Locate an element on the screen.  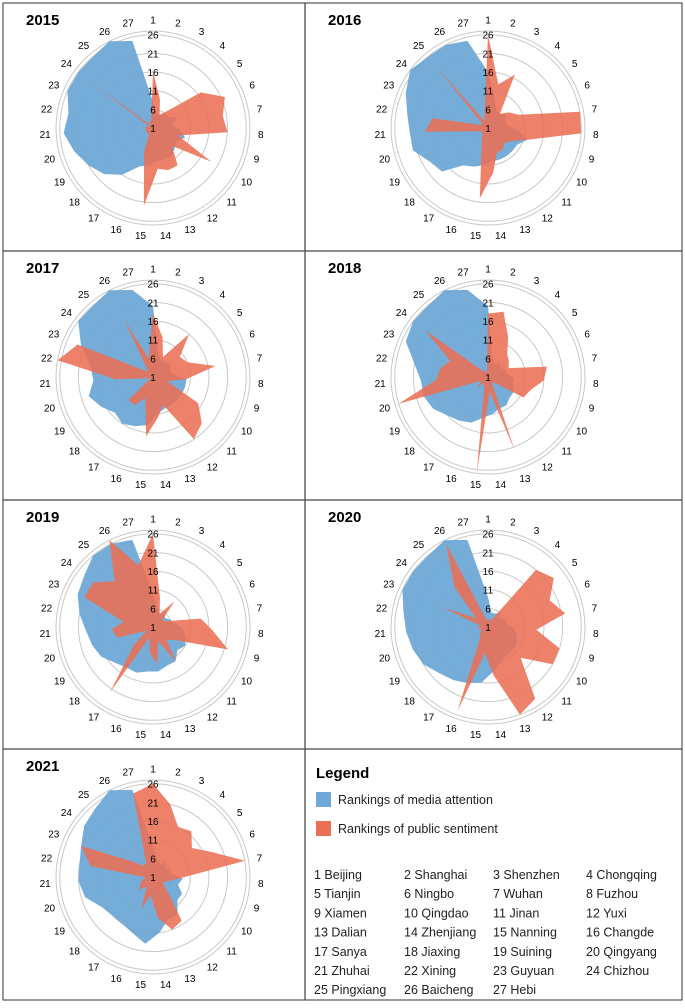
series-media-area is located at coordinates (466, 106).